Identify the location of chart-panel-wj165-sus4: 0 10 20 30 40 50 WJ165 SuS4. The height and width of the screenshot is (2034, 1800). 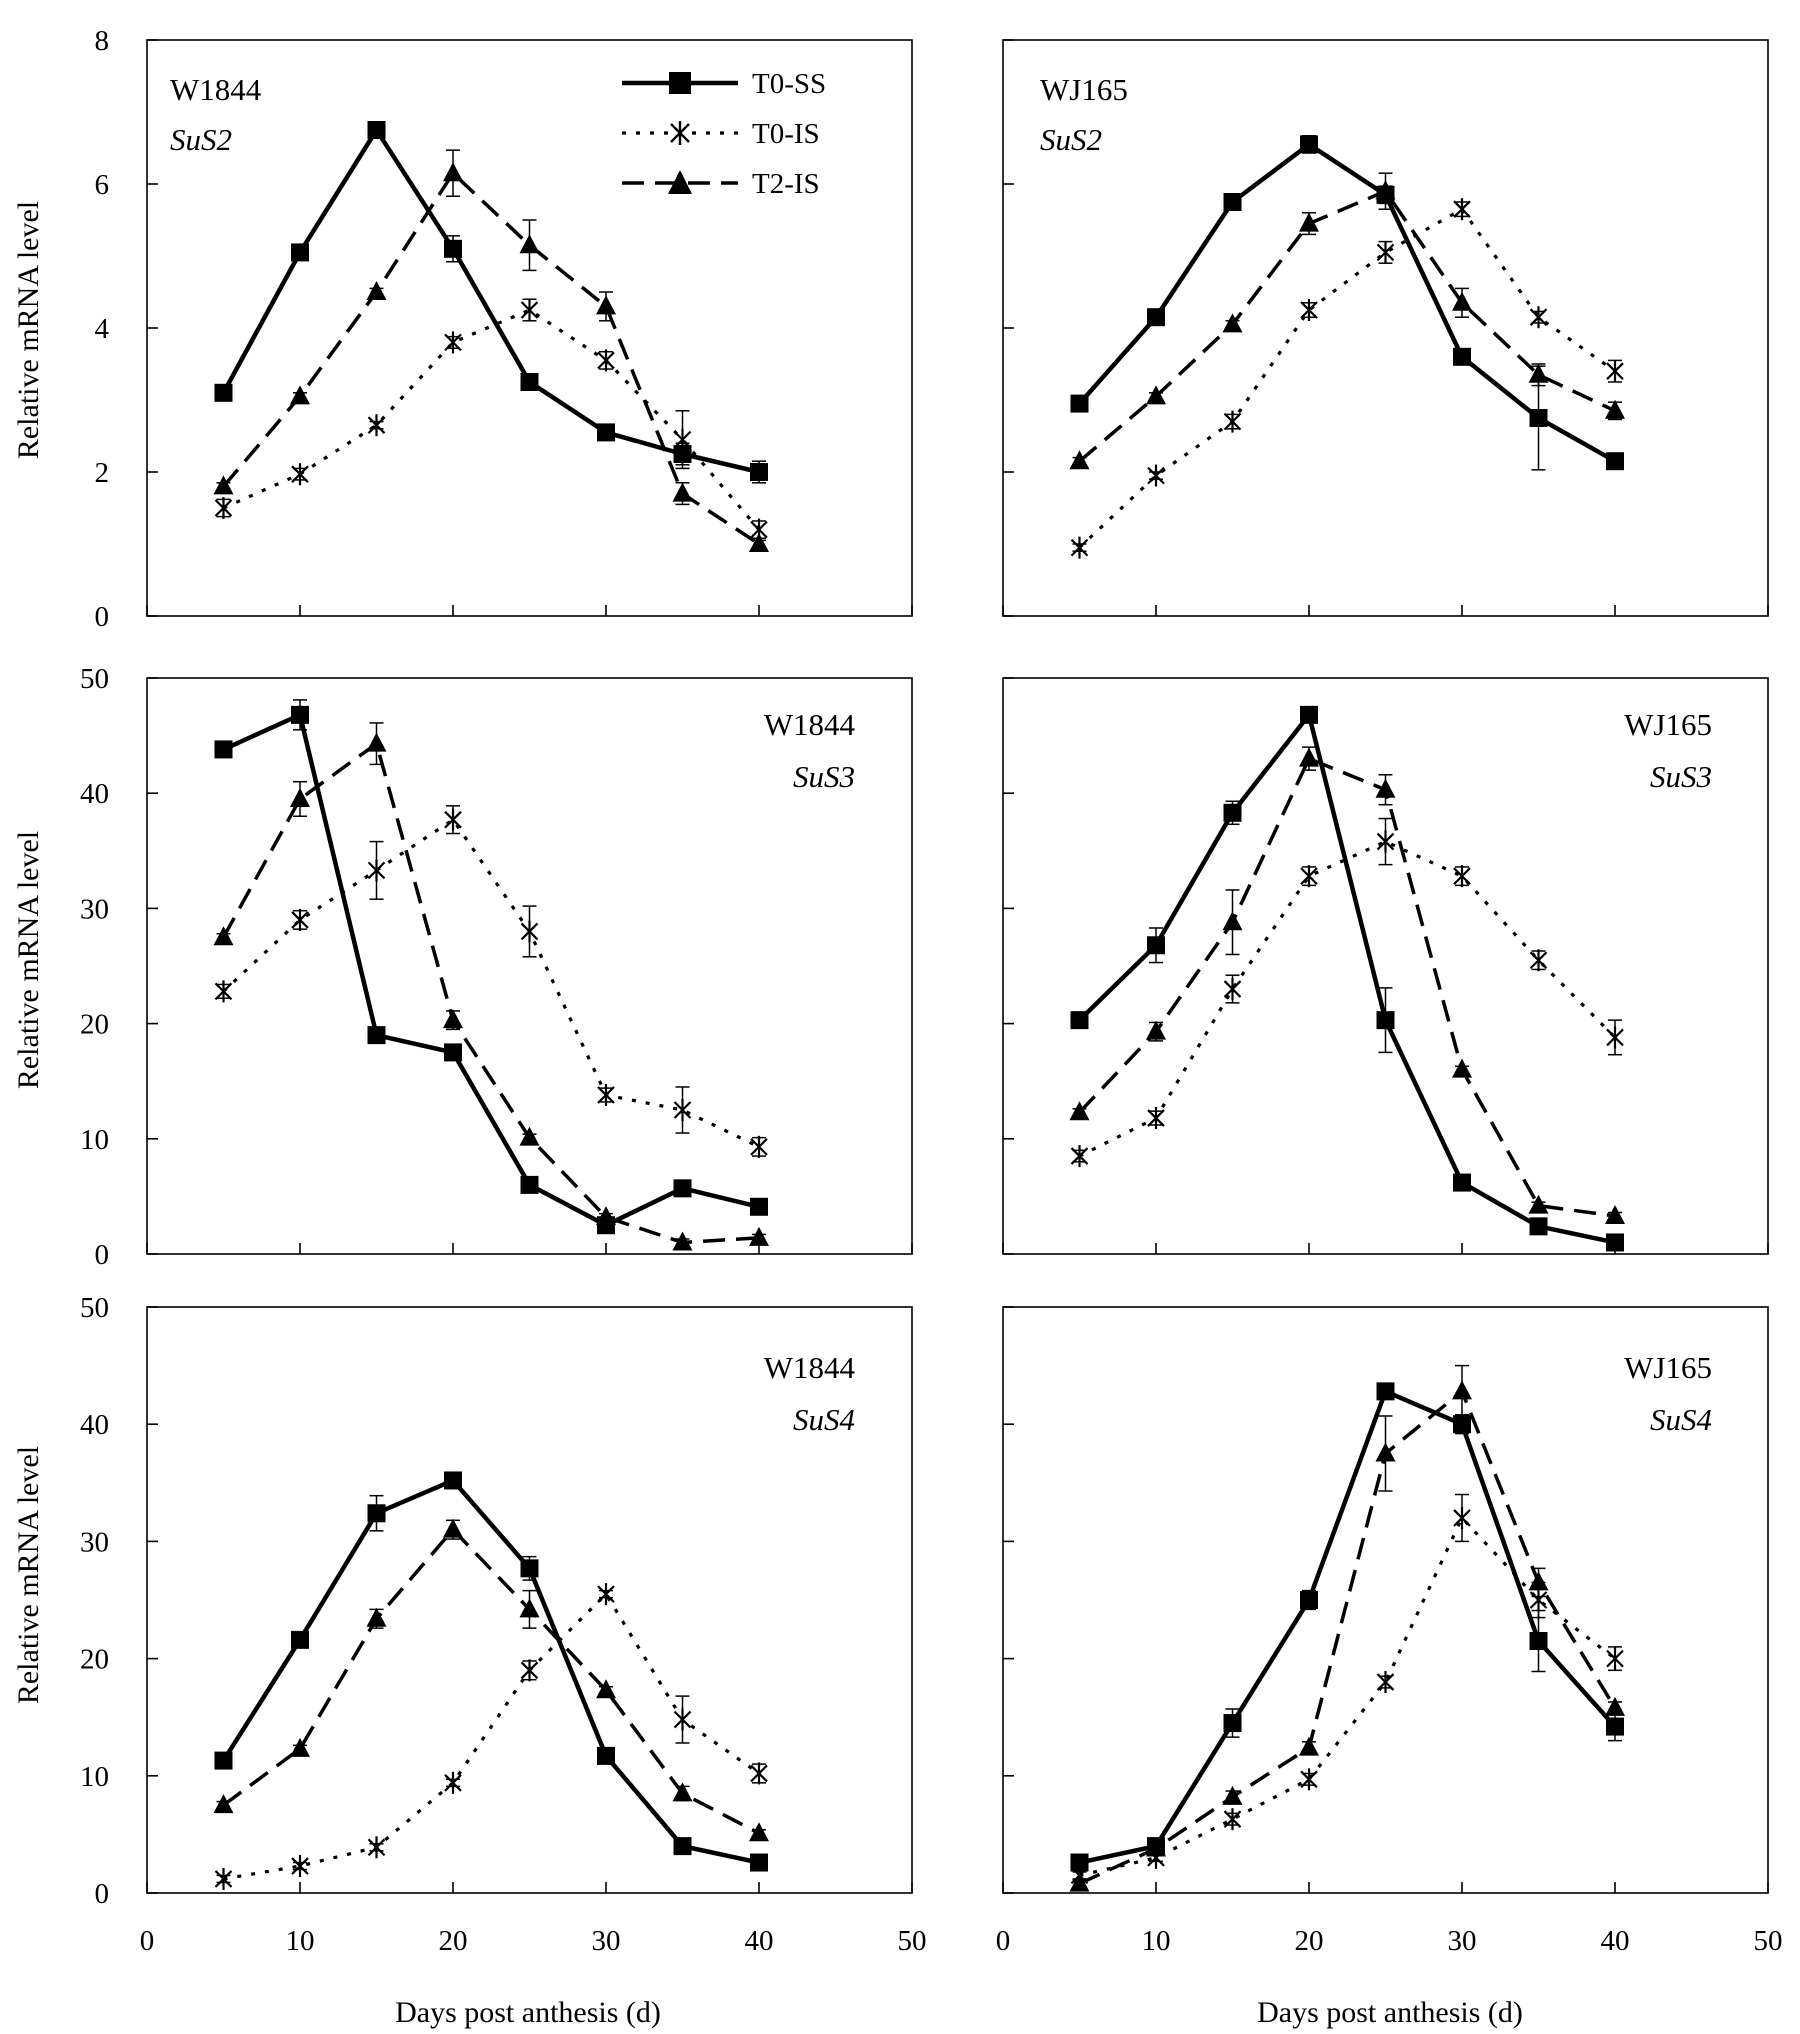
(1389, 1631).